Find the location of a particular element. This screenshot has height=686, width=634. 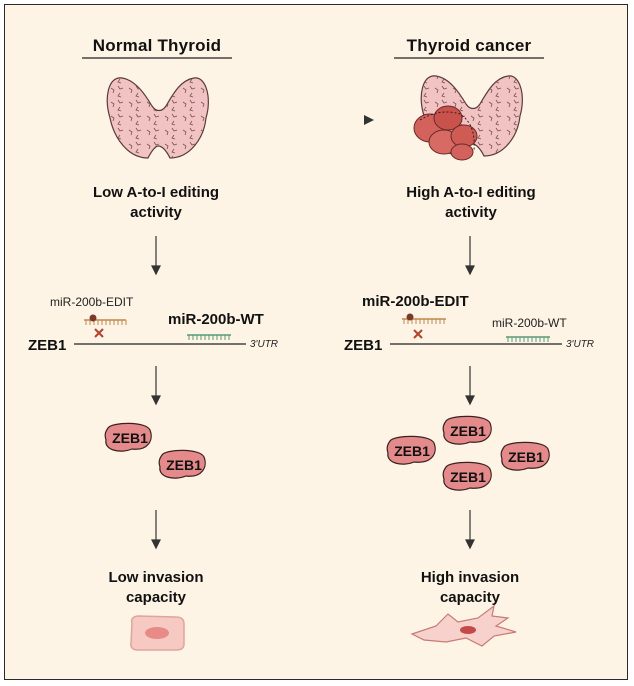

left-mir-wt-label: miR-200b-WT is located at coordinates (216, 319).